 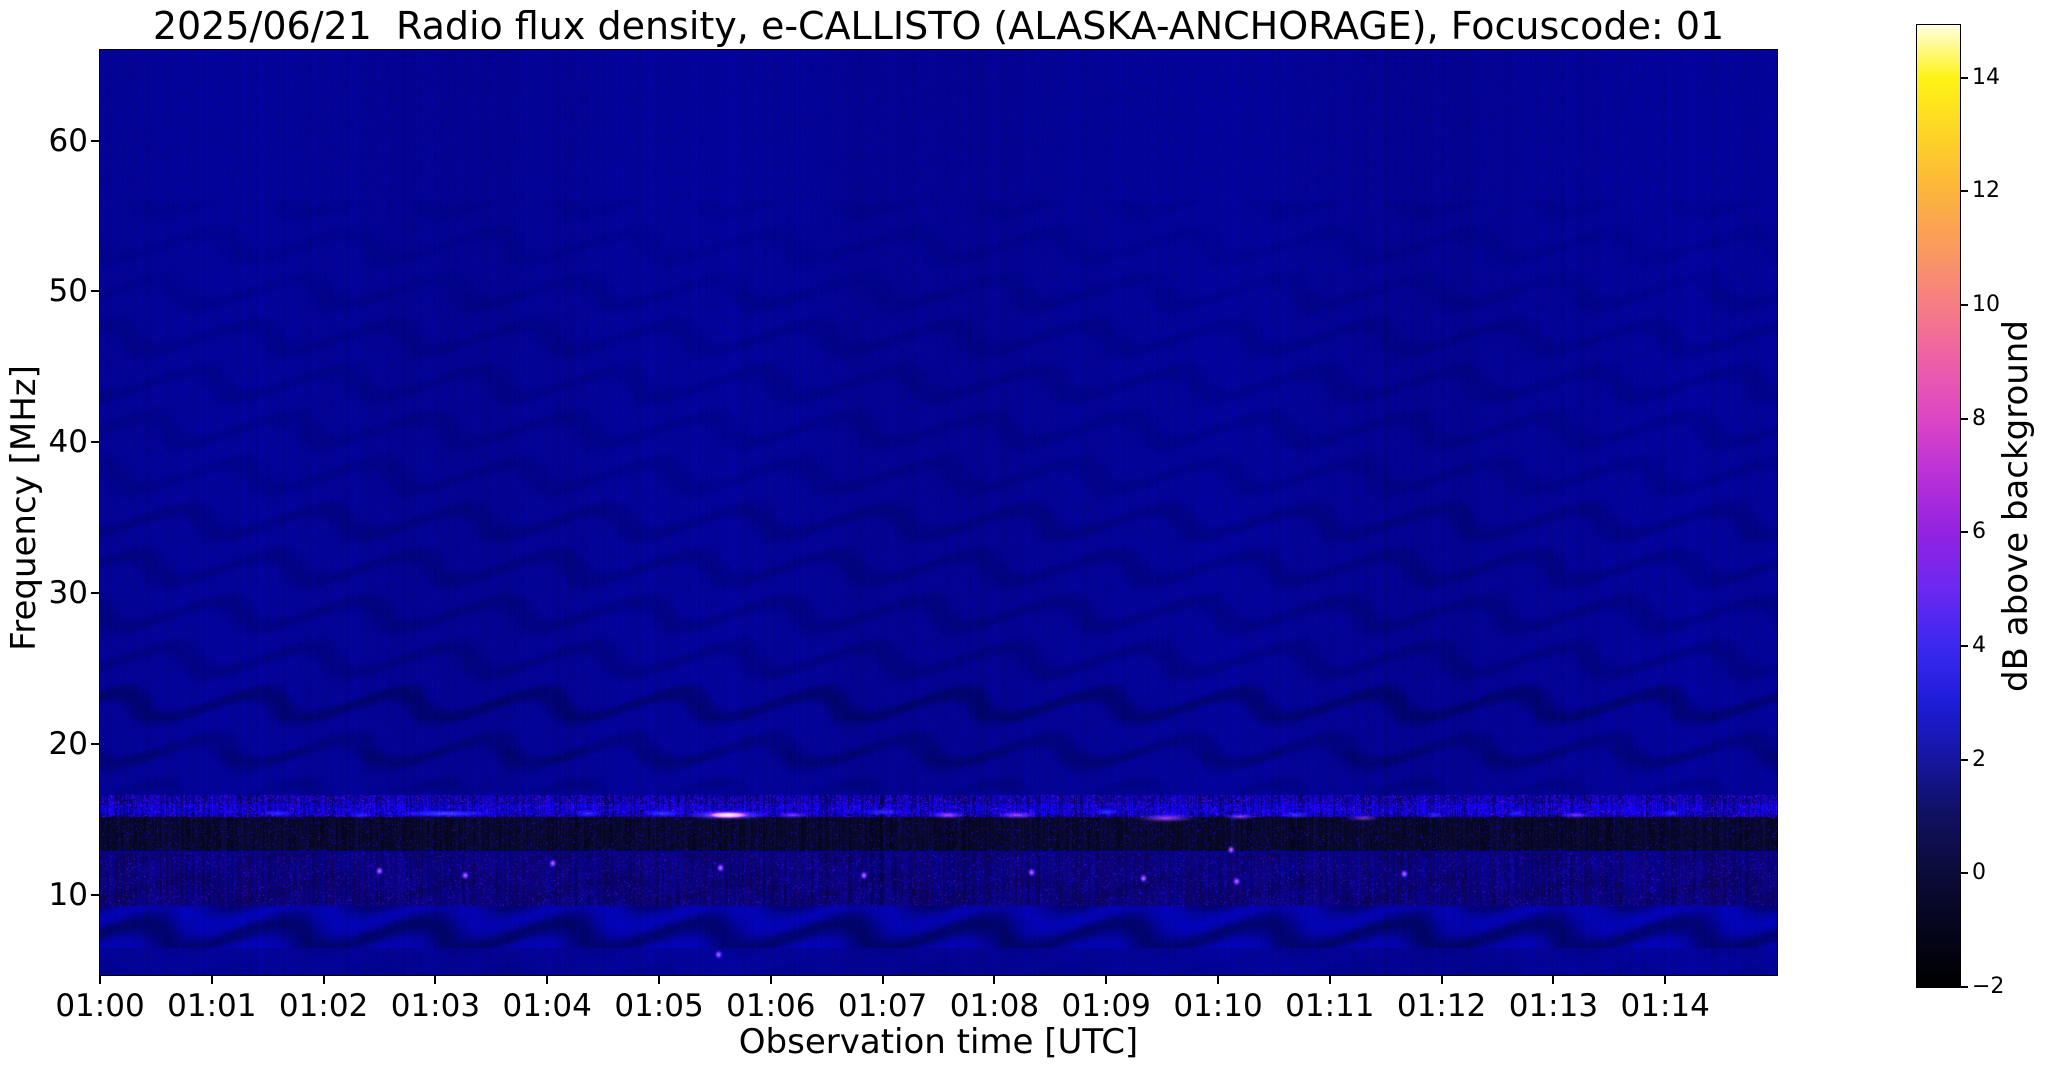 What do you see at coordinates (1979, 532) in the screenshot?
I see `colorbar-tick-label: 6` at bounding box center [1979, 532].